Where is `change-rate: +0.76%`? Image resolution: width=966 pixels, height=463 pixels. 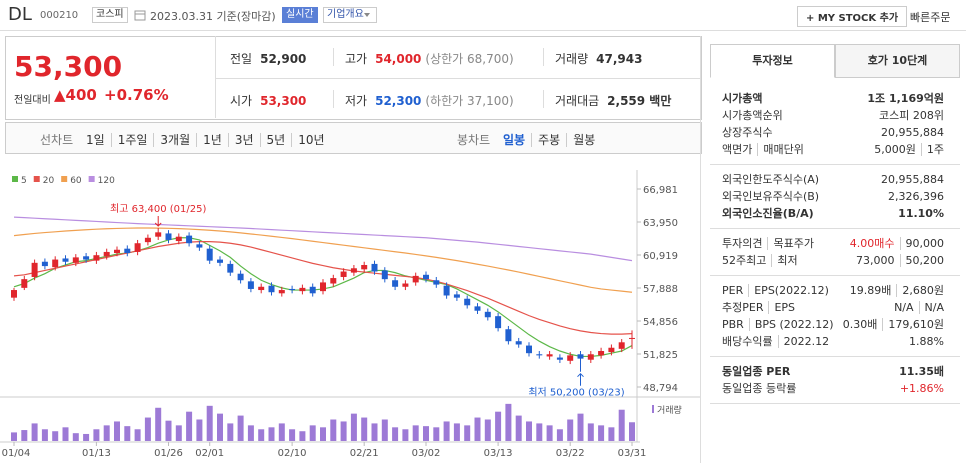 change-rate: +0.76% is located at coordinates (136, 95).